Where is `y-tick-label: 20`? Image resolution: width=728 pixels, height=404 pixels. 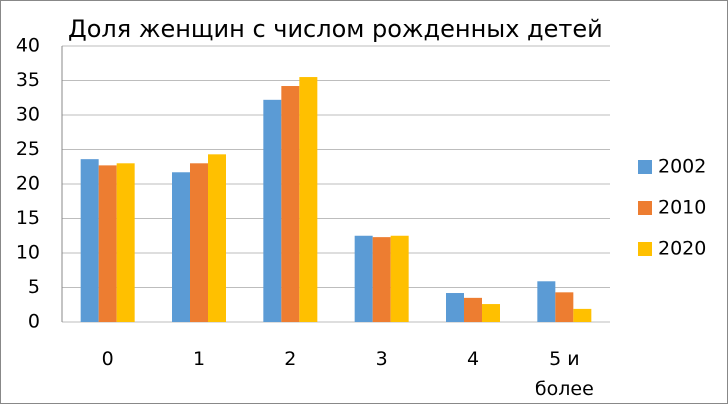 y-tick-label: 20 is located at coordinates (28, 184).